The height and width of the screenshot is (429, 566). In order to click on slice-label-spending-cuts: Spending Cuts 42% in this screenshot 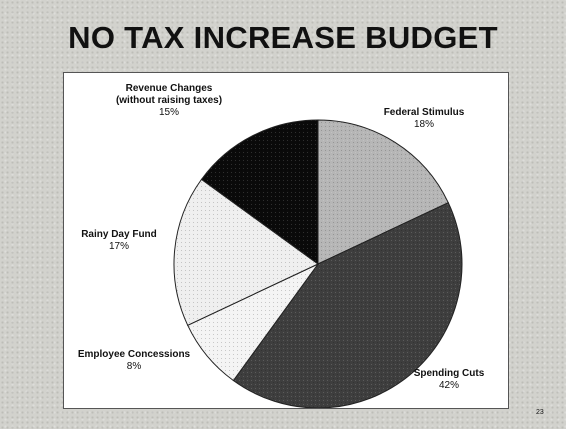, I will do `click(449, 380)`.